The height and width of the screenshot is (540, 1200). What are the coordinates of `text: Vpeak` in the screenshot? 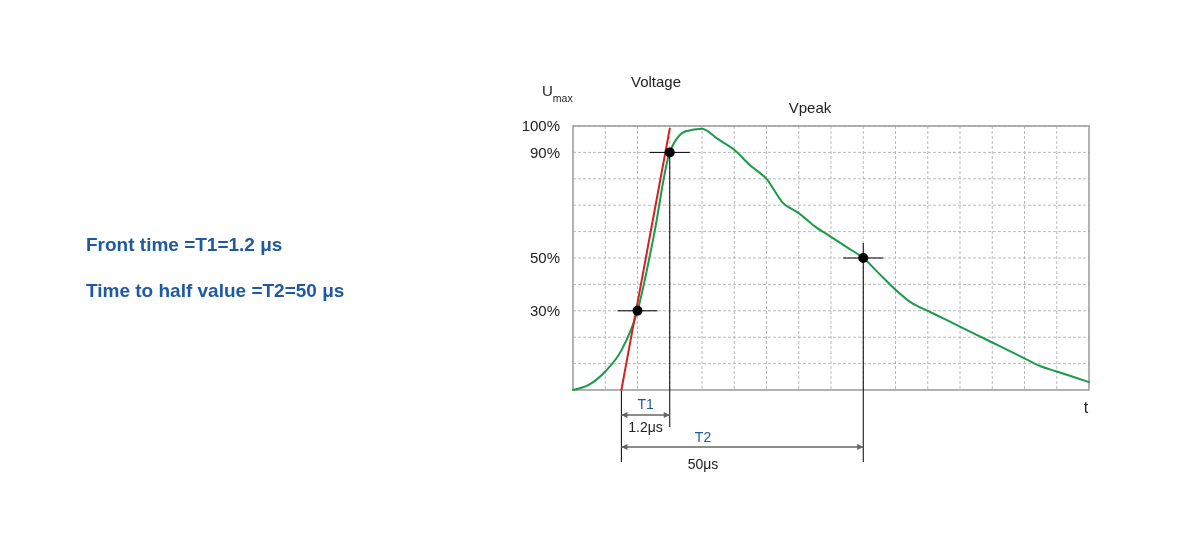 It's located at (810, 107).